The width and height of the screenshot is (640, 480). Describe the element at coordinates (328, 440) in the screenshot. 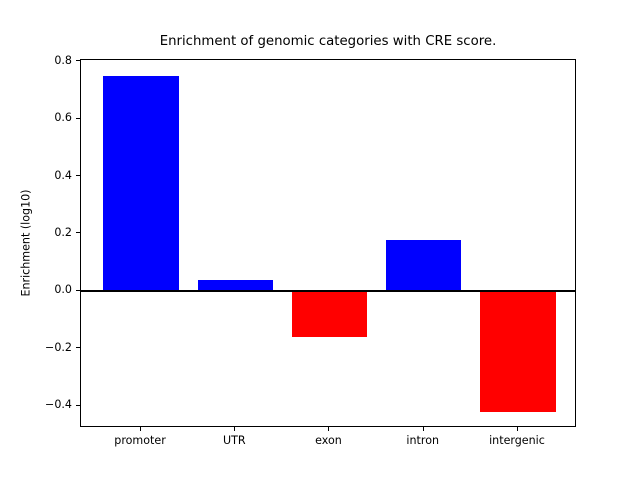

I see `x-tick-label-exon: exon` at that location.